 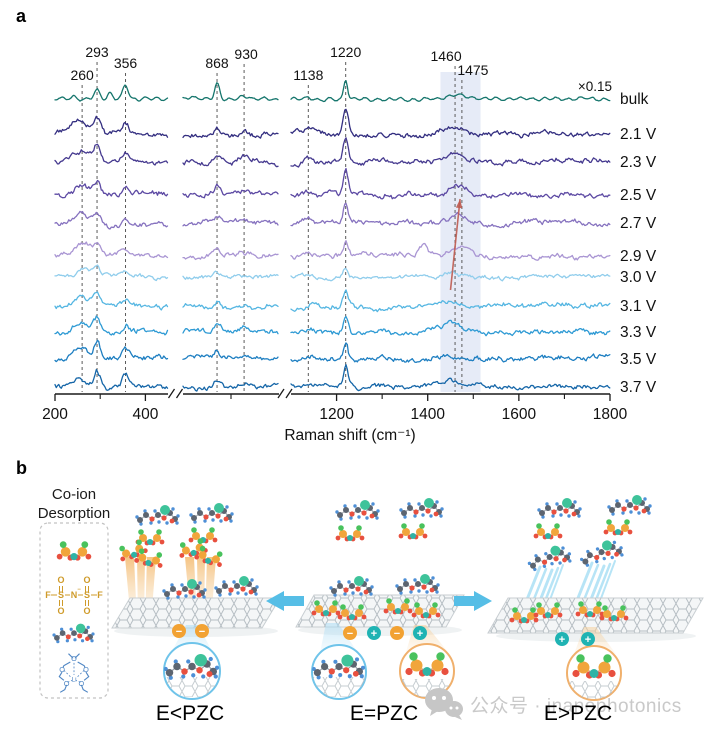 What do you see at coordinates (610, 414) in the screenshot?
I see `x-tick-label: 1800` at bounding box center [610, 414].